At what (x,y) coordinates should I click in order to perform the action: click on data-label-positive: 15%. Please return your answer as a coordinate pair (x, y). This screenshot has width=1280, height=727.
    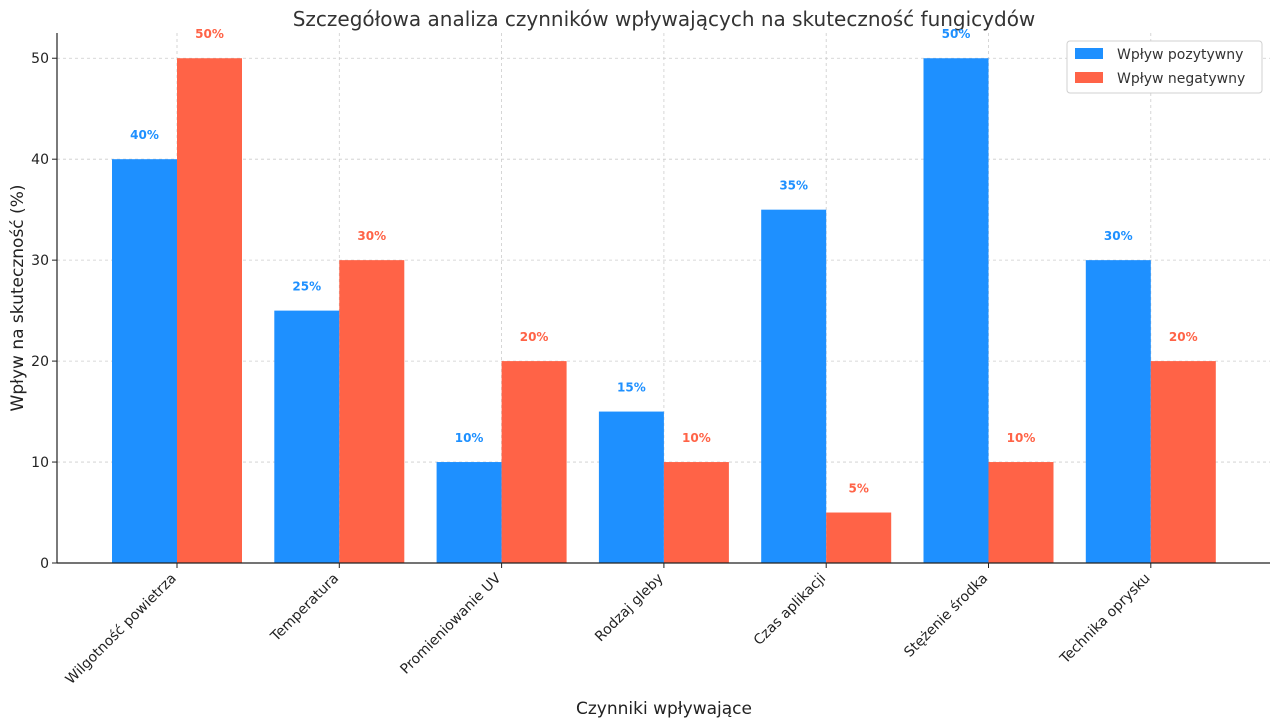
    Looking at the image, I should click on (631, 388).